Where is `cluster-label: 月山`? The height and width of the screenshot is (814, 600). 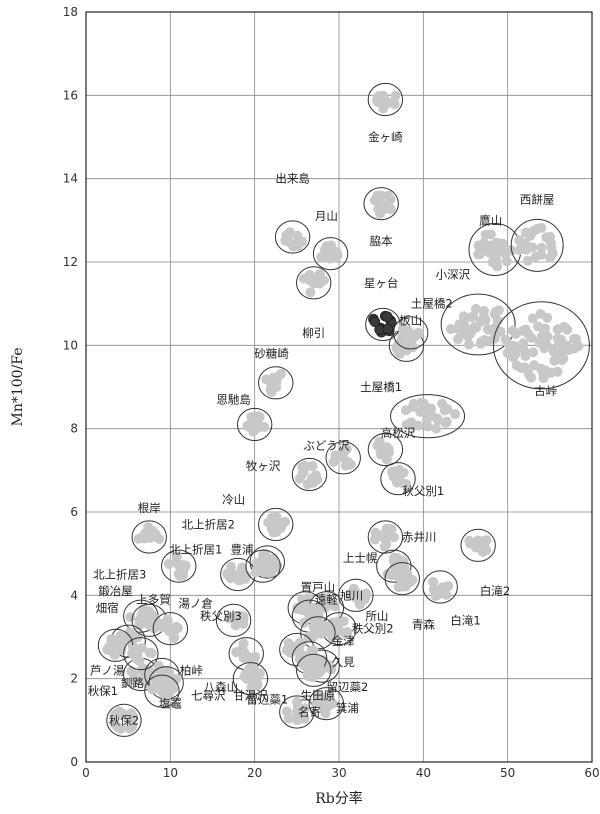 cluster-label: 月山 is located at coordinates (326, 216).